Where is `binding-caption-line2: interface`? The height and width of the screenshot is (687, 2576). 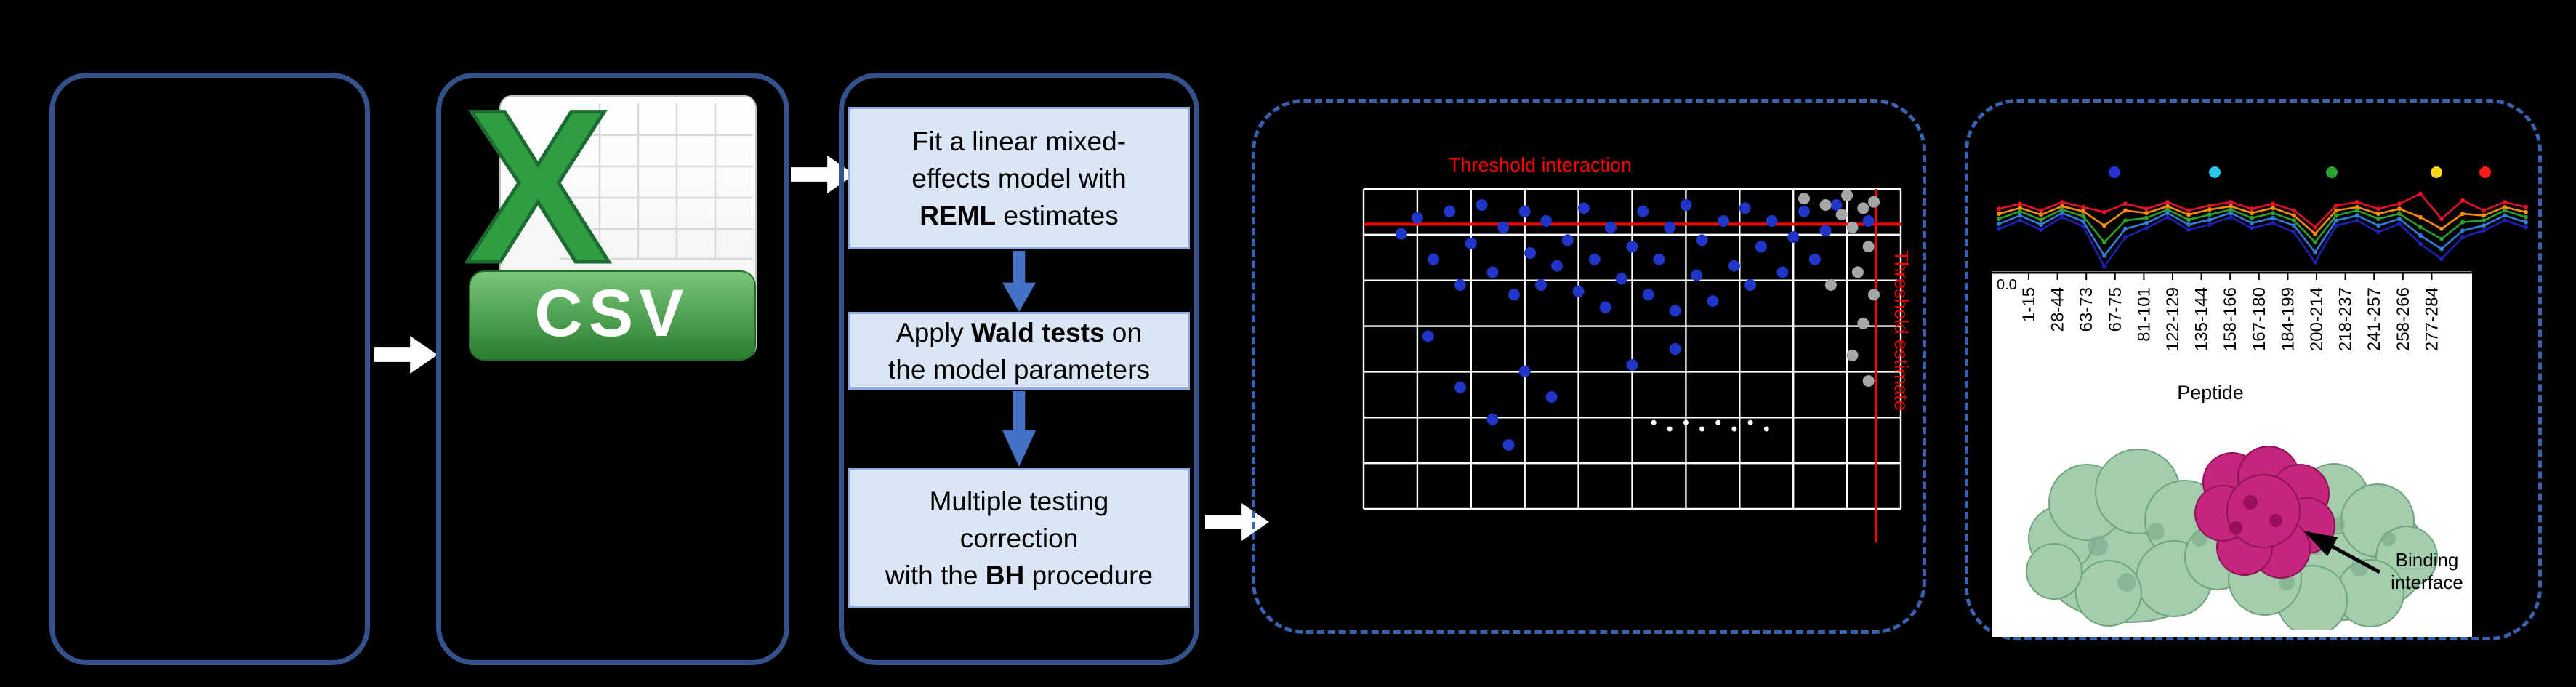
binding-caption-line2: interface is located at coordinates (2427, 582).